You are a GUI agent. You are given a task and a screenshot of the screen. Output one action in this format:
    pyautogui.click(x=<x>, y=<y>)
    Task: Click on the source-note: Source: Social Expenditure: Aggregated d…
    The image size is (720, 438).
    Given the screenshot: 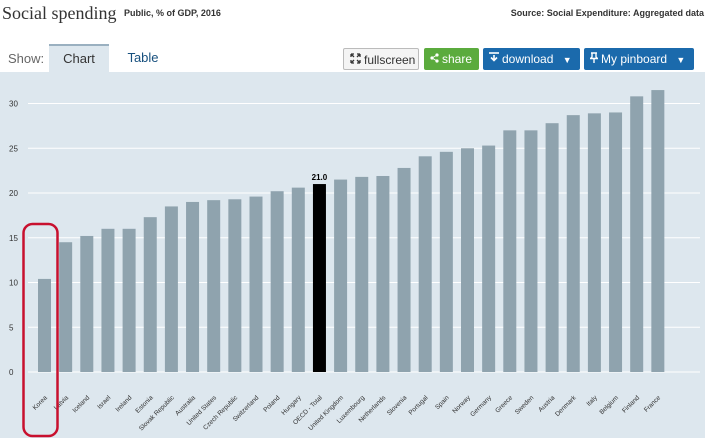 What is the action you would take?
    pyautogui.click(x=607, y=13)
    